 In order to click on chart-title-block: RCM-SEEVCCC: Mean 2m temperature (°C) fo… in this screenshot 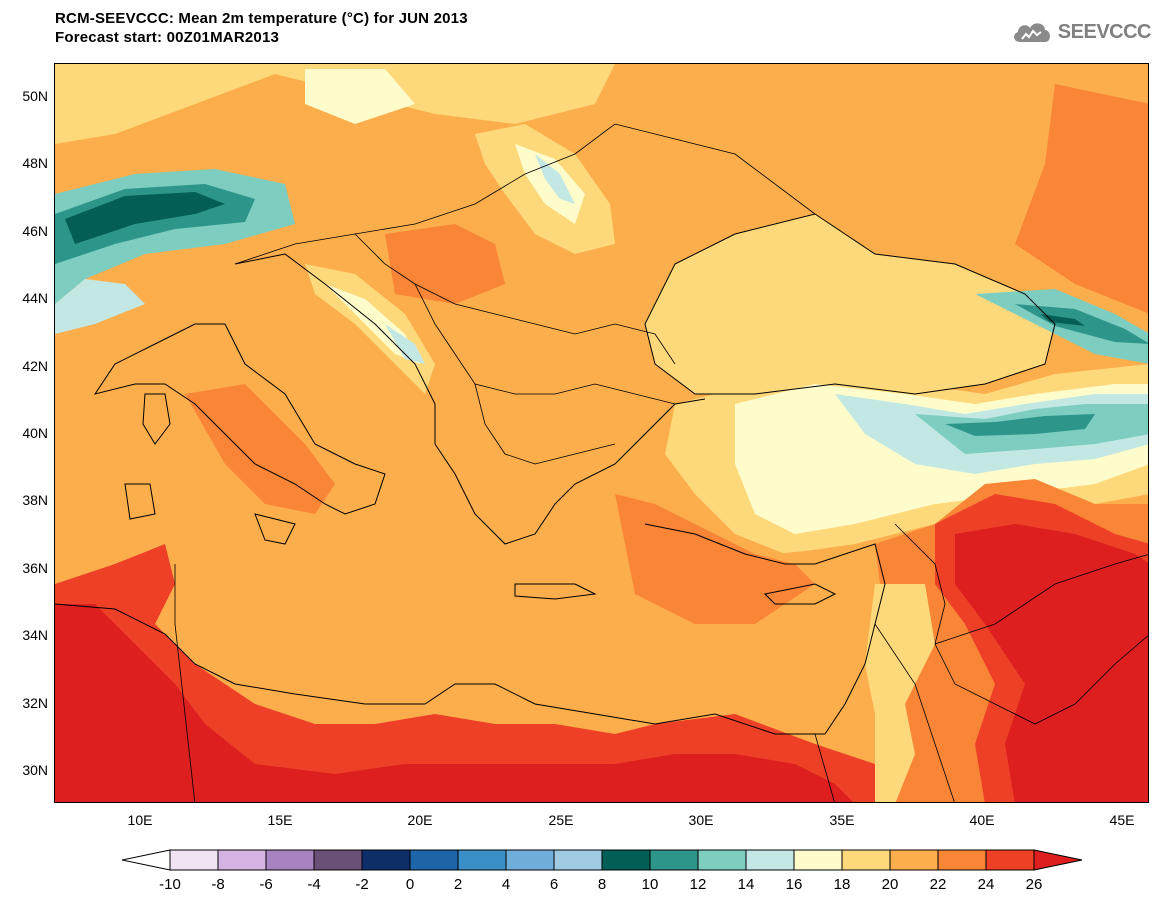, I will do `click(261, 28)`.